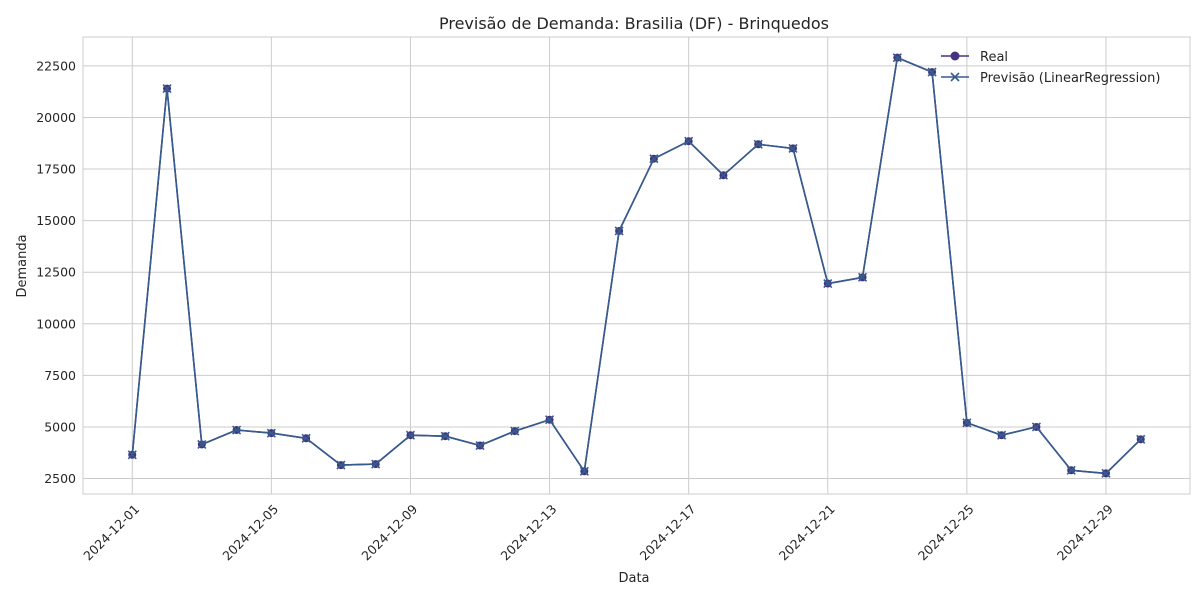 Image resolution: width=1200 pixels, height=600 pixels. What do you see at coordinates (56, 323) in the screenshot?
I see `y-tick-label: 10000` at bounding box center [56, 323].